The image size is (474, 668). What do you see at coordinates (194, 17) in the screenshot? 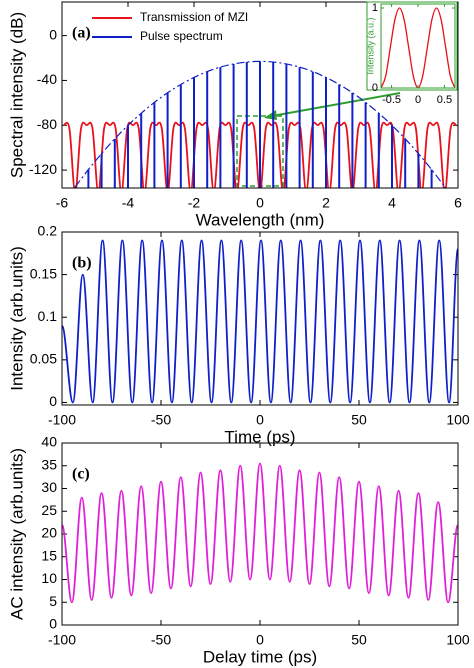
I see `legend-label: Transmission of MZI` at bounding box center [194, 17].